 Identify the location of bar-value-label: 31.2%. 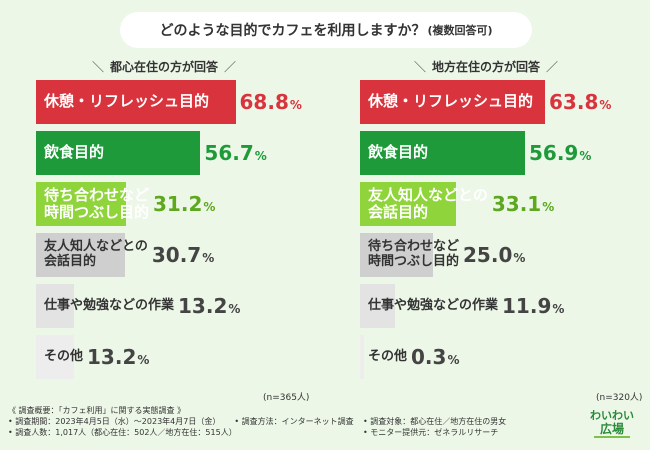
(184, 204).